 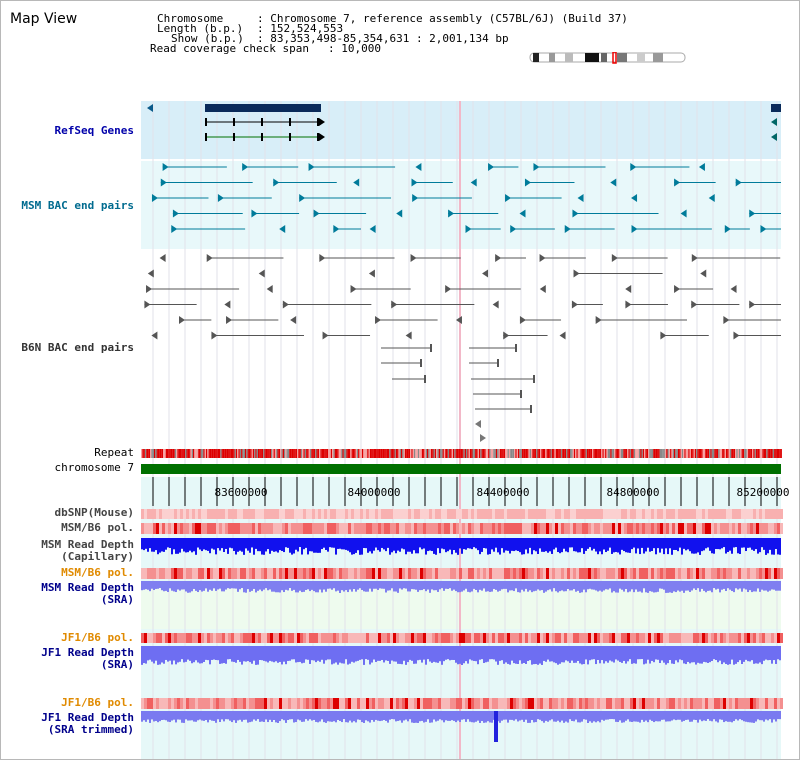 What do you see at coordinates (97, 572) in the screenshot?
I see `msm-b6-pol-label-2: MSM/B6 pol.` at bounding box center [97, 572].